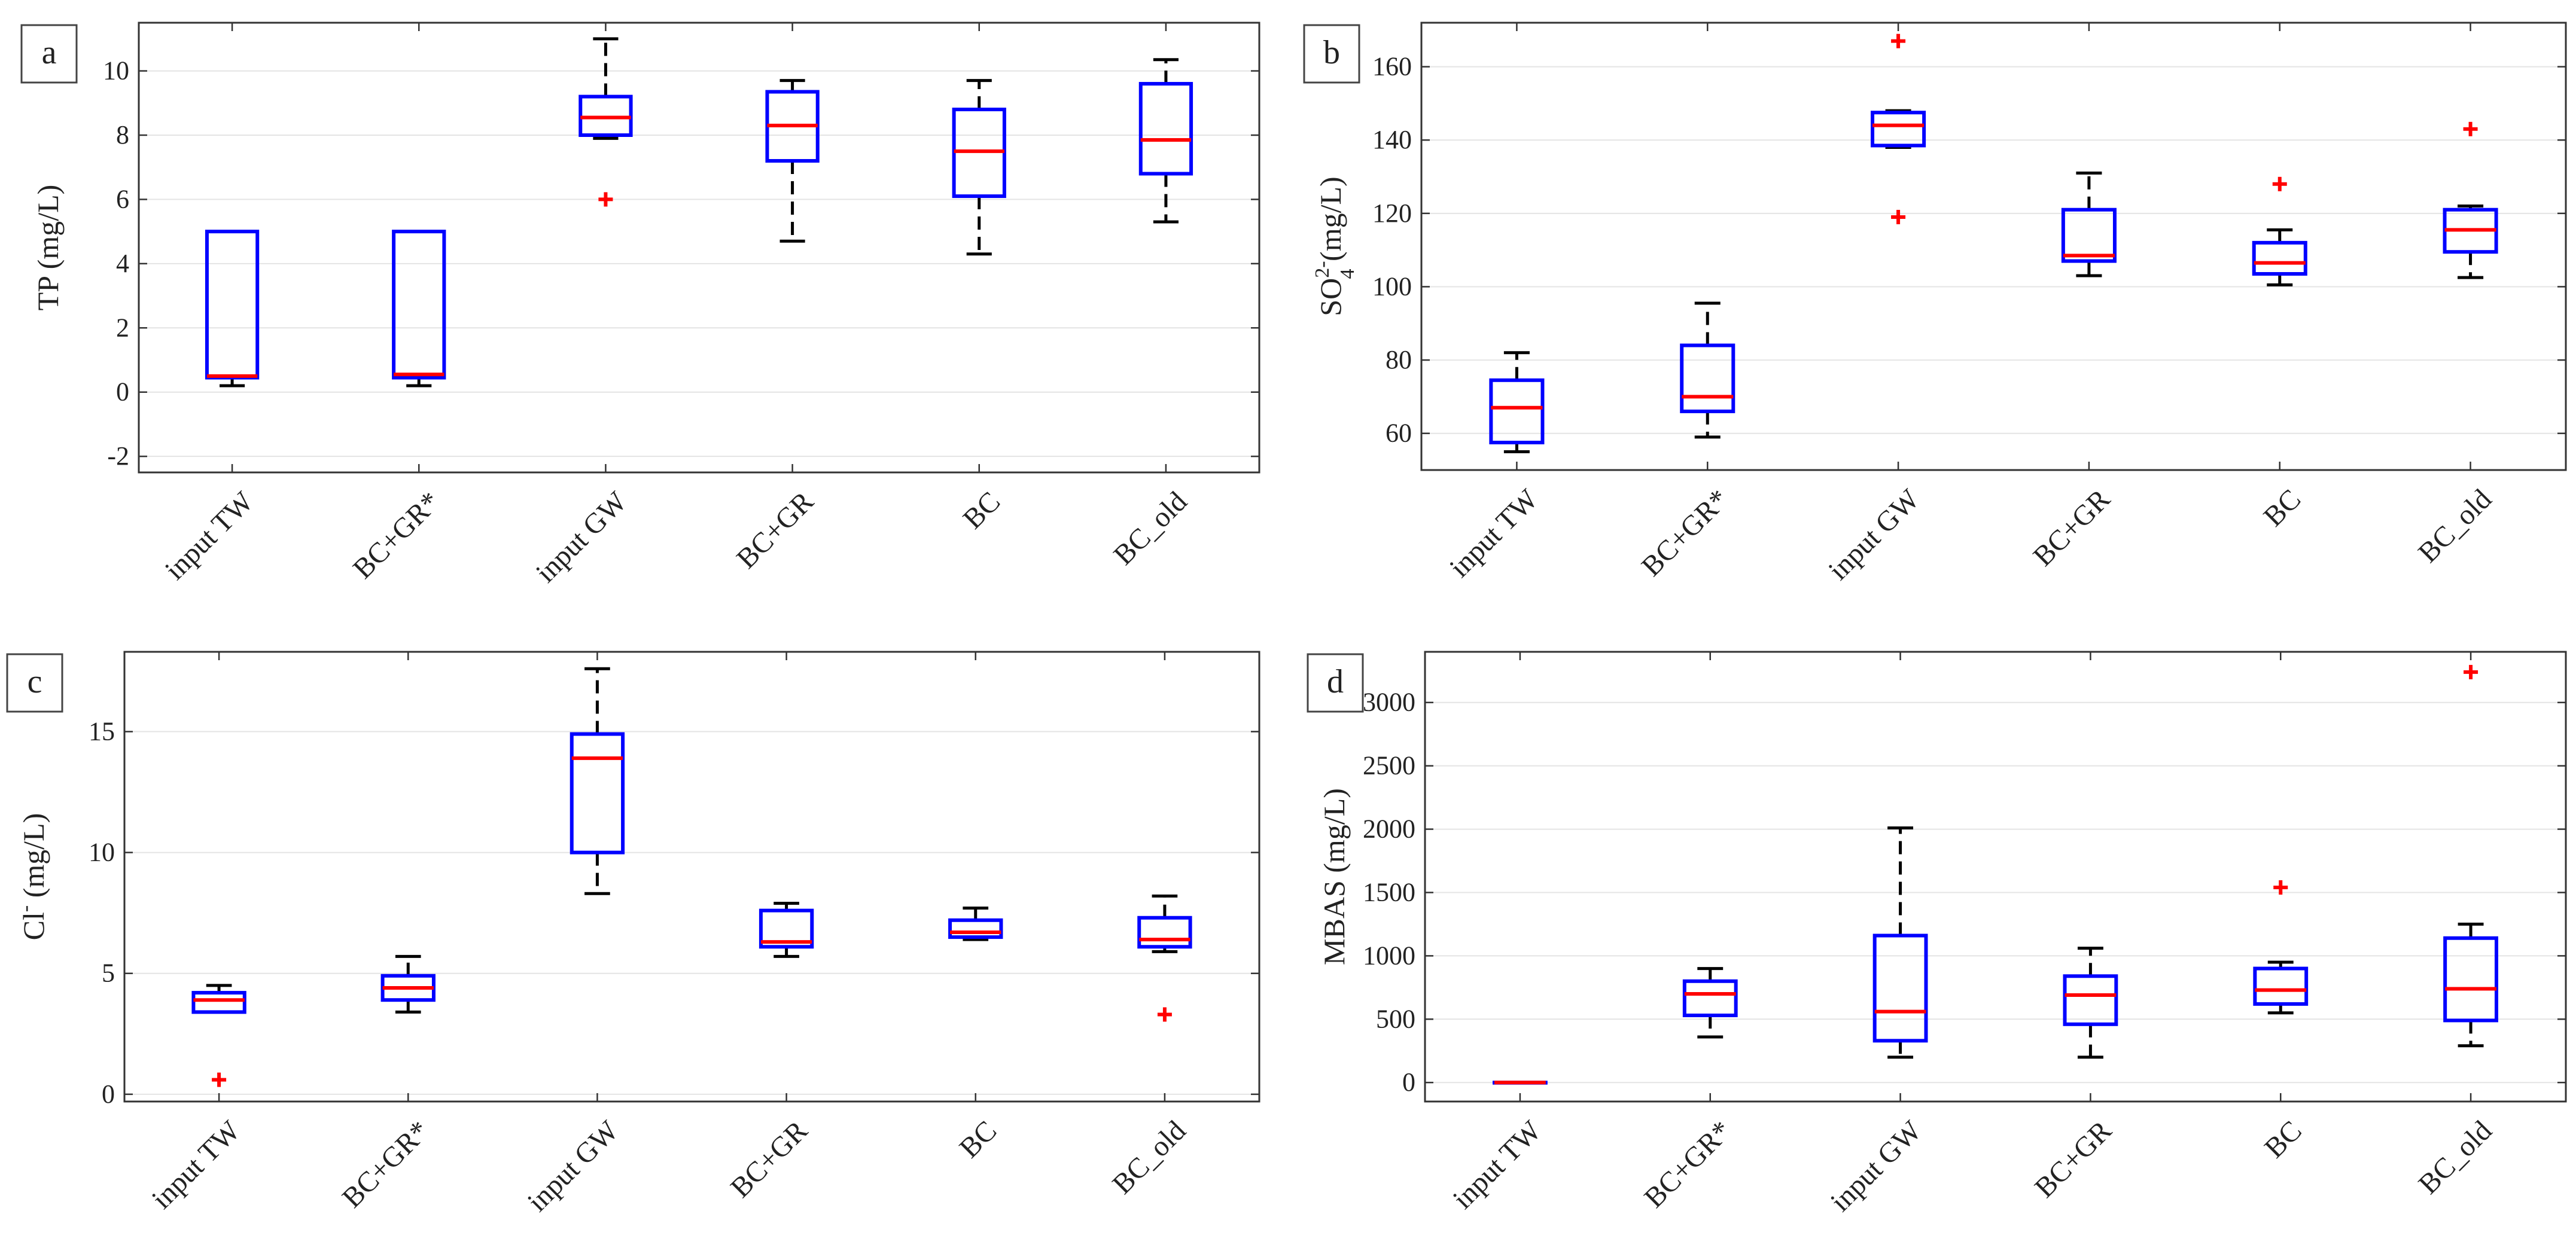 Image resolution: width=2576 pixels, height=1257 pixels. I want to click on y-tick-label: 140, so click(1392, 139).